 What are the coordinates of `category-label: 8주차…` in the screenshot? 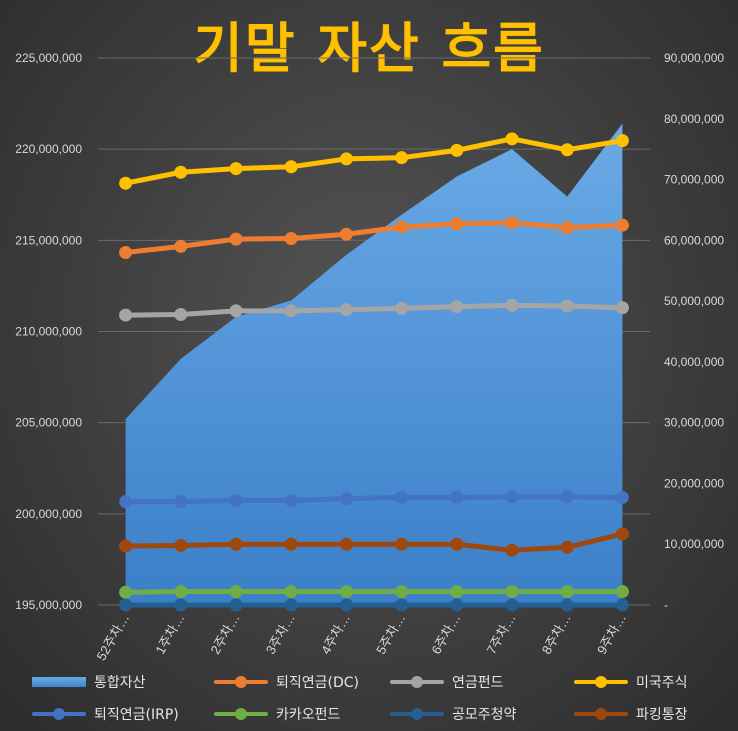 It's located at (556, 634).